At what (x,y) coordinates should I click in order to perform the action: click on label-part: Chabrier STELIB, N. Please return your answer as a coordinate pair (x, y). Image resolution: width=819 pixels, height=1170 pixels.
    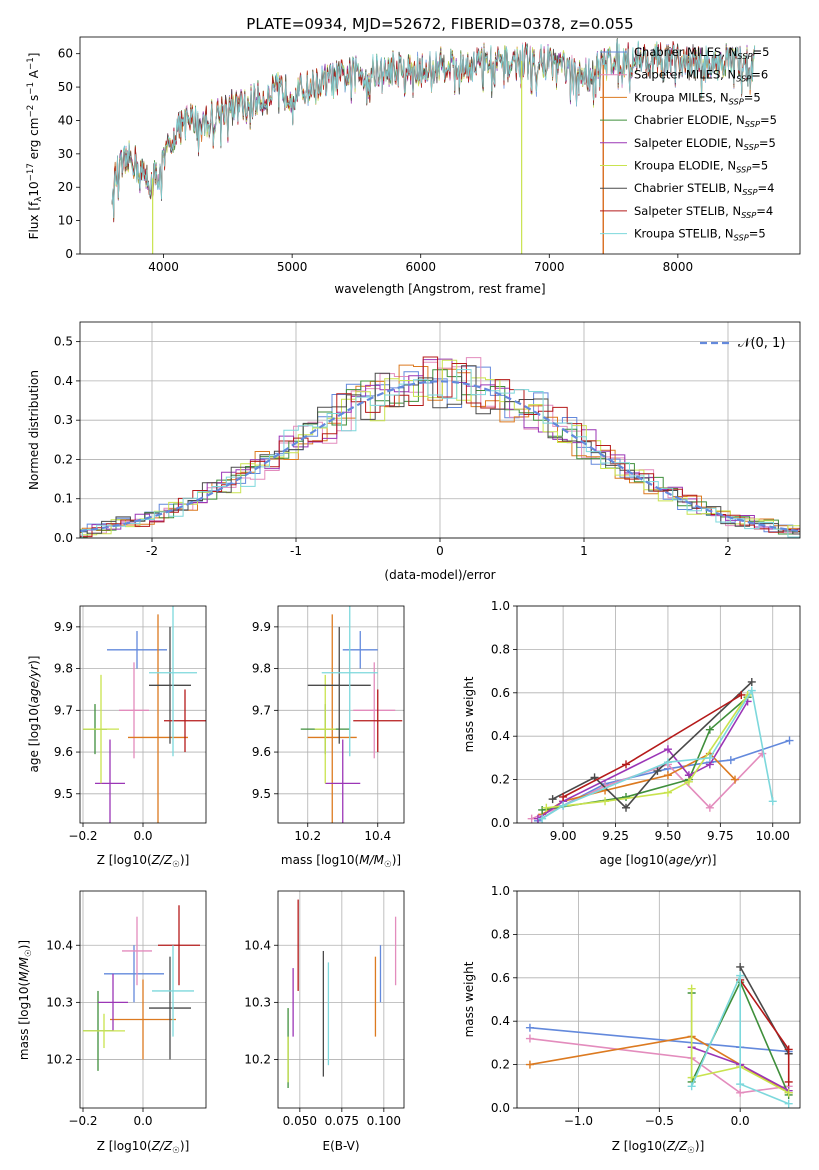
    Looking at the image, I should click on (688, 188).